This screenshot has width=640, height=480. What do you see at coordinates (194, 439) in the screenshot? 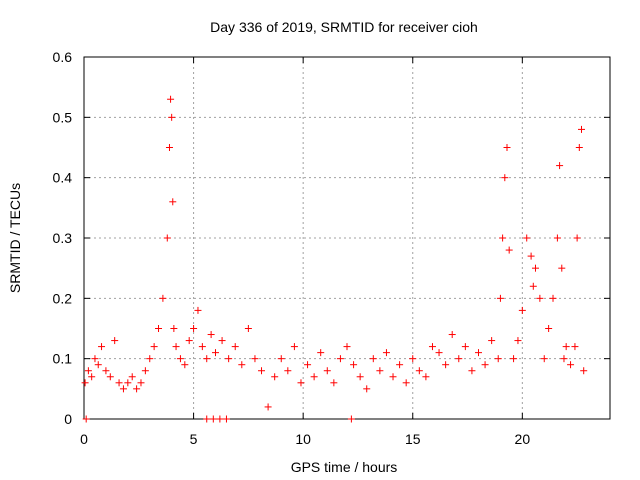
I see `x-tick-label: 5` at bounding box center [194, 439].